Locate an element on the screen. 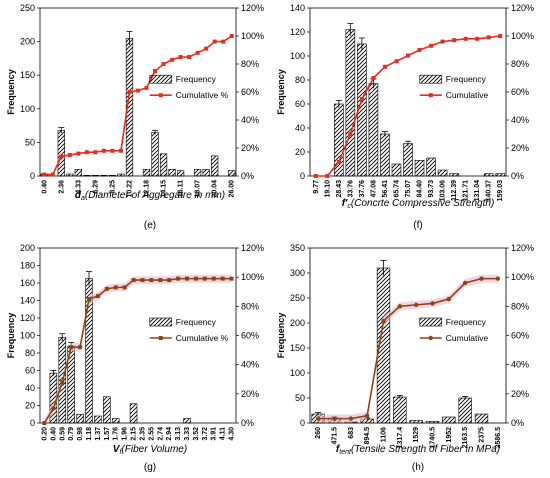 The image size is (550, 478). x-tick-label: 10.22 is located at coordinates (129, 189).